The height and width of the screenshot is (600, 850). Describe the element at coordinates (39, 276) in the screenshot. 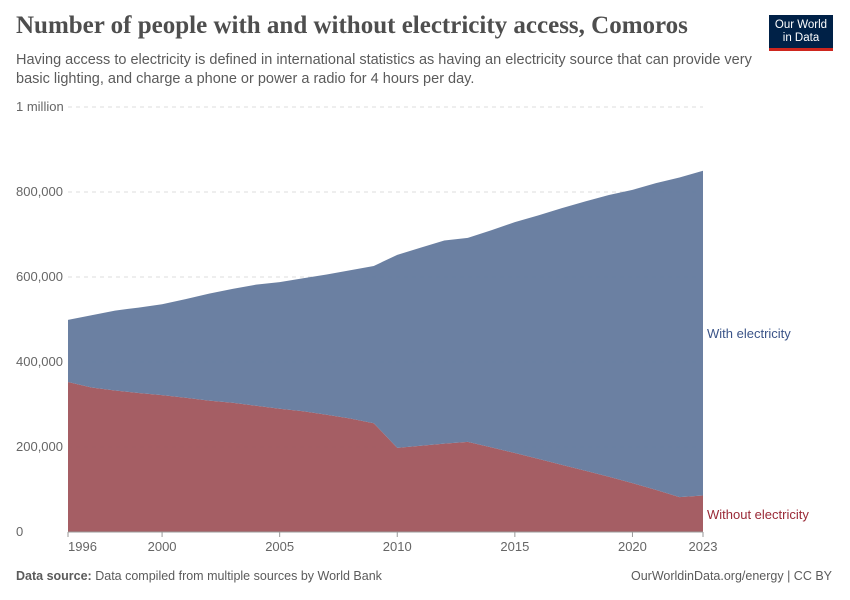

I see `y-tick-label: 600,000` at that location.